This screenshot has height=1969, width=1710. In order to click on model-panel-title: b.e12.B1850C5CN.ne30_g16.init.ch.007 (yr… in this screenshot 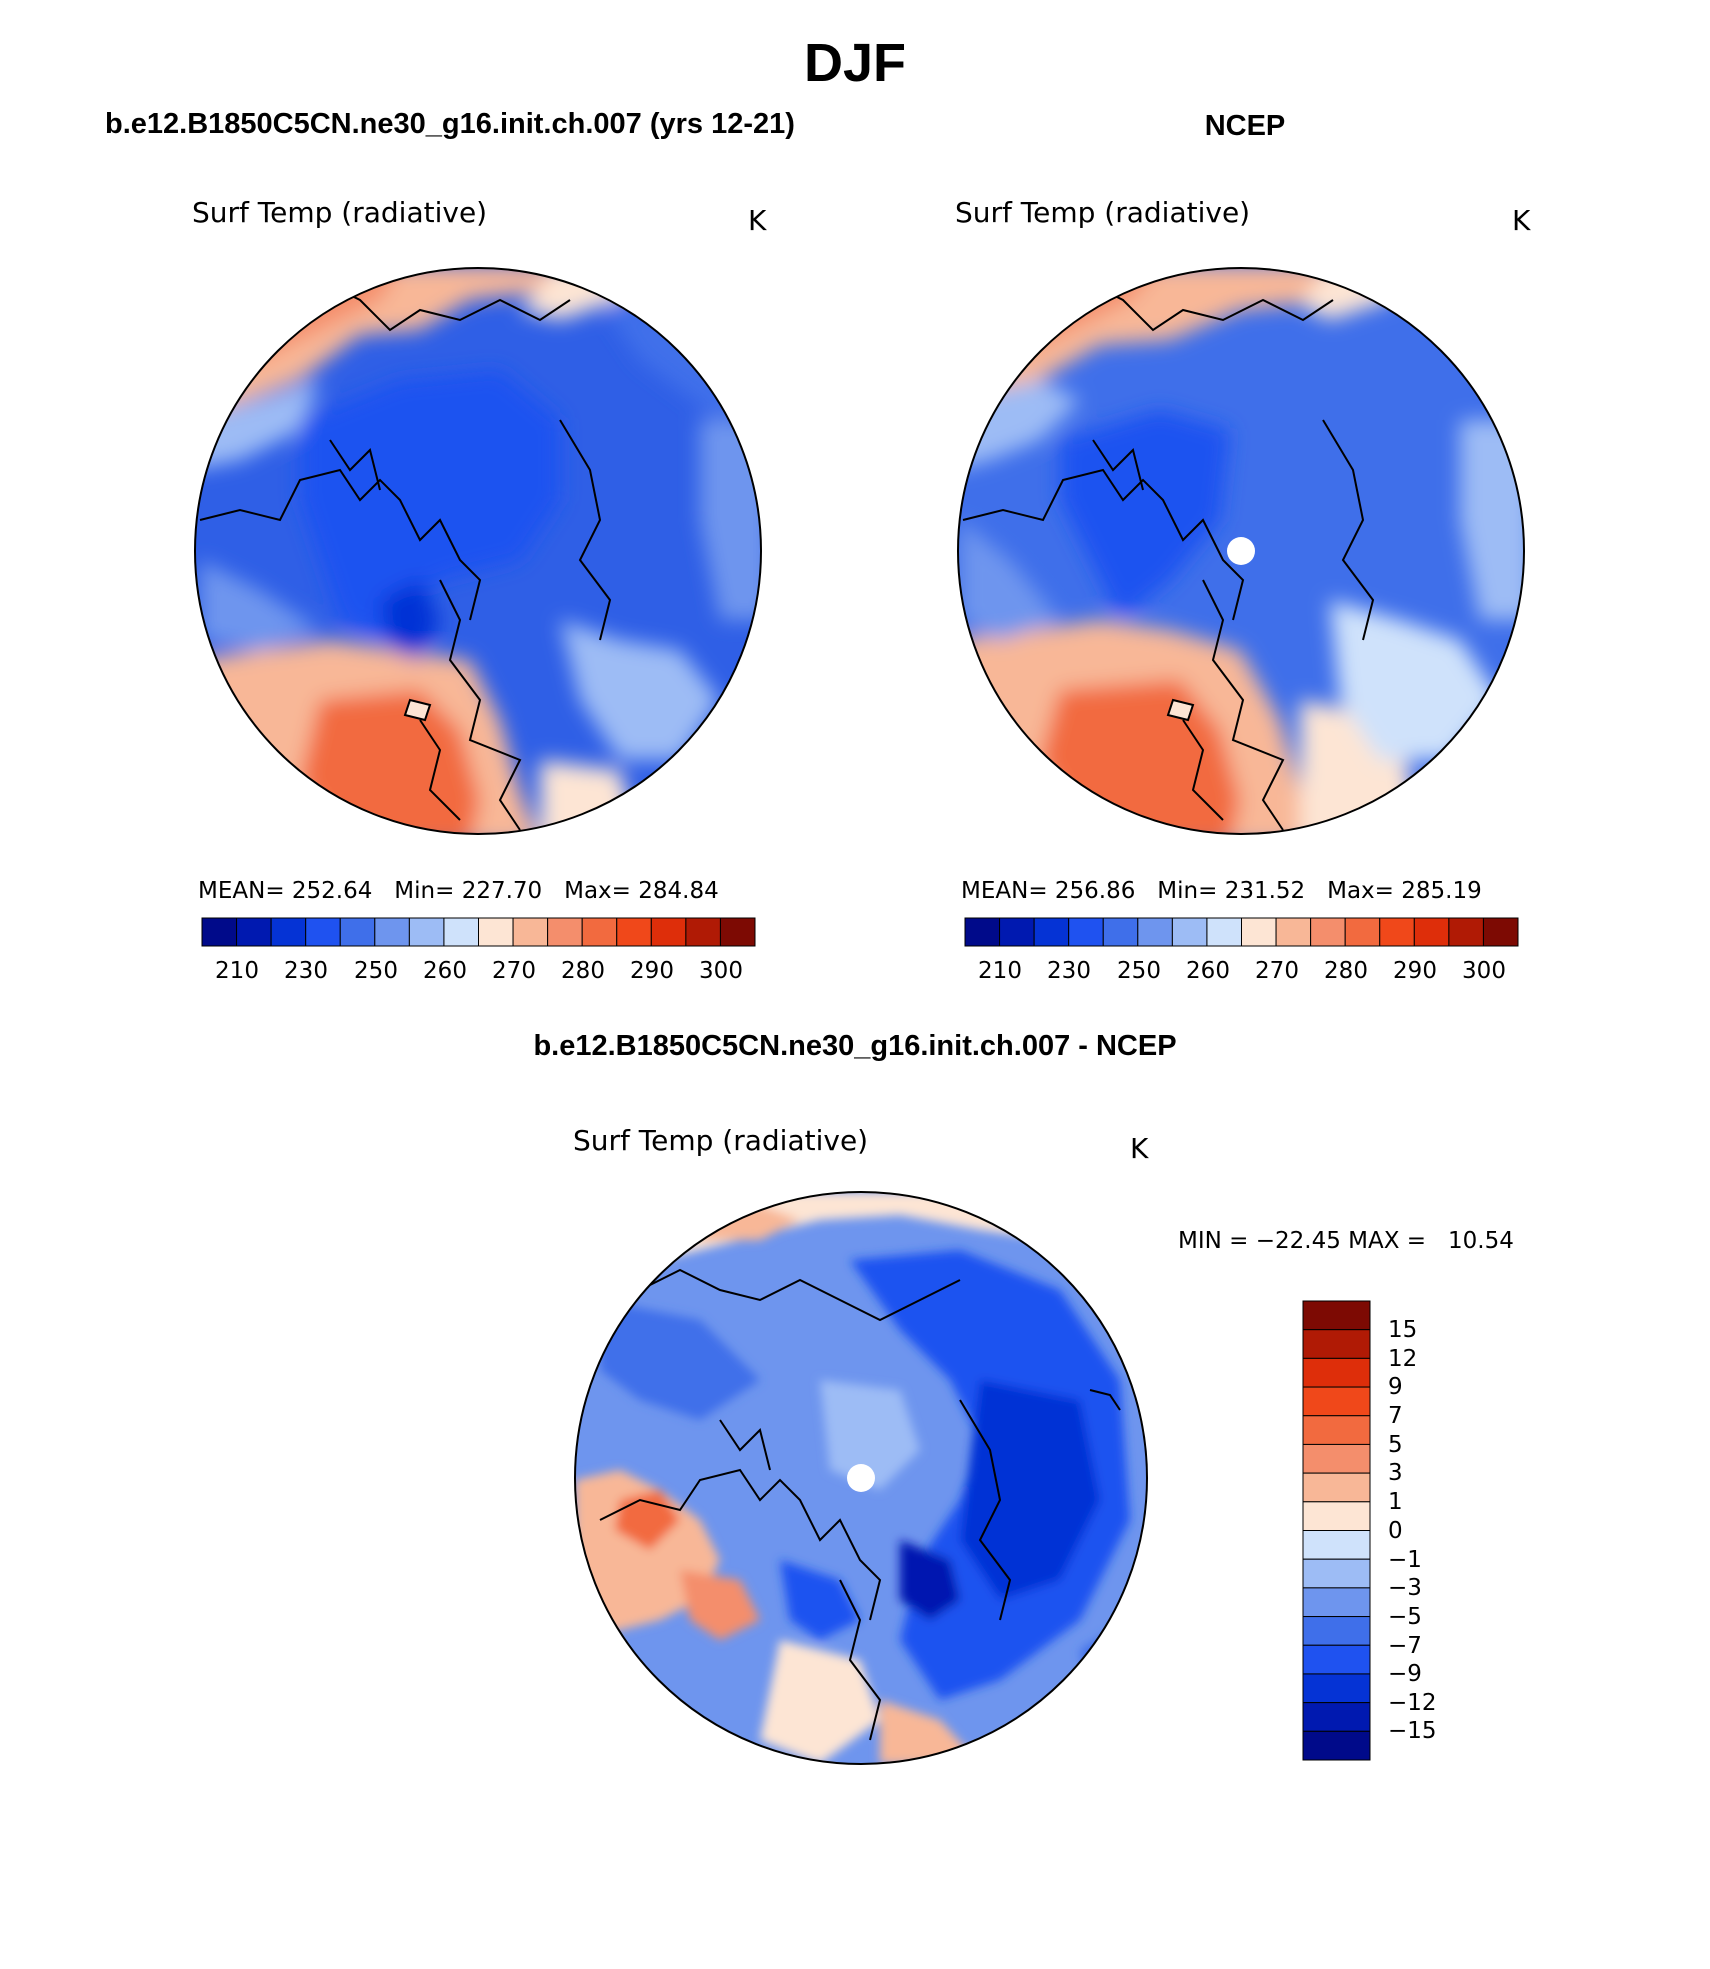, I will do `click(450, 124)`.